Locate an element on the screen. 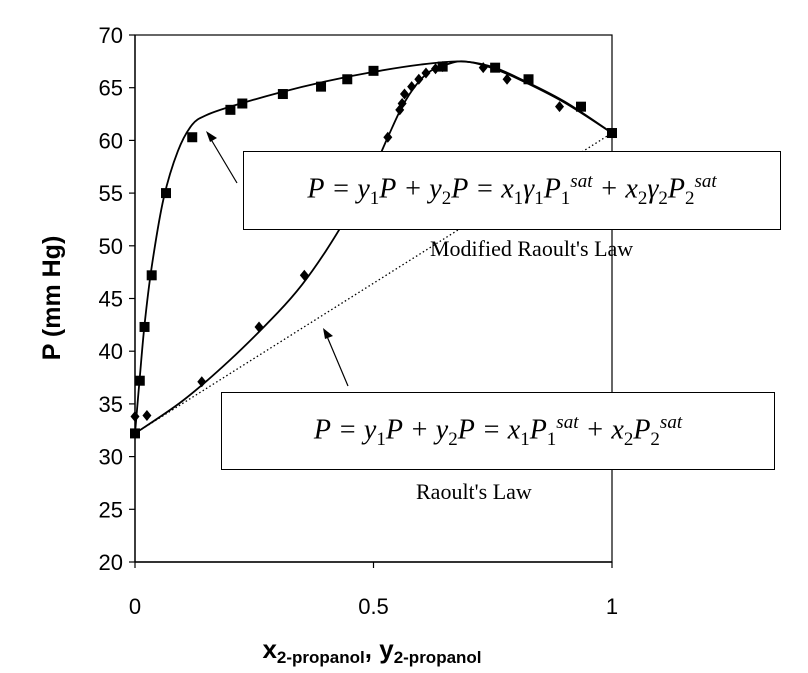  y-tick-label: 40 is located at coordinates (111, 351).